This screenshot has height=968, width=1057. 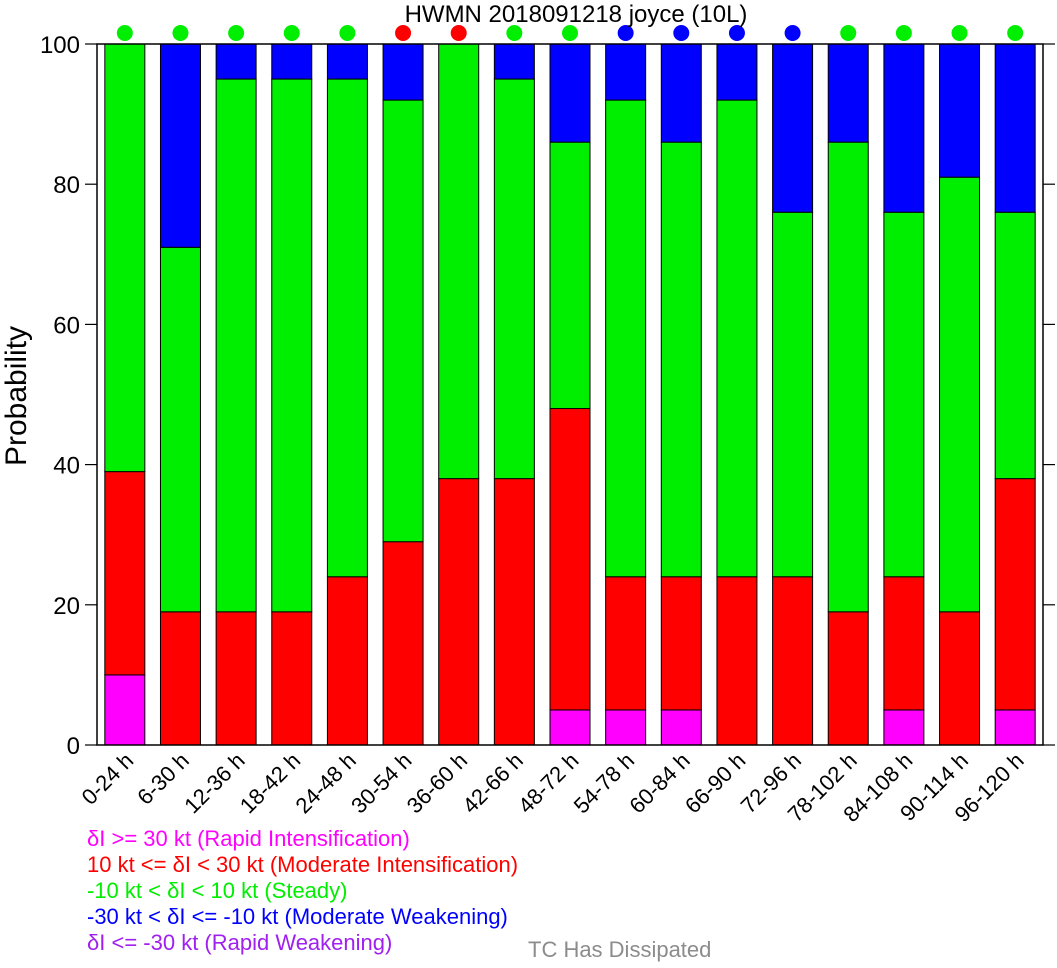 What do you see at coordinates (66, 325) in the screenshot?
I see `y-tick-label-60: 60` at bounding box center [66, 325].